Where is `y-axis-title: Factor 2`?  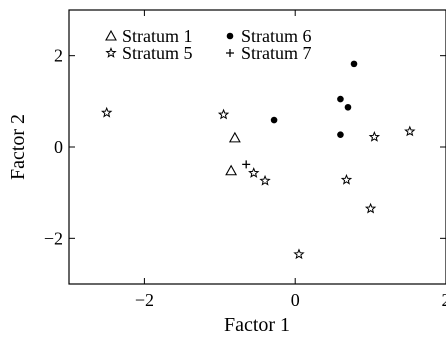
y-axis-title: Factor 2 is located at coordinates (18, 147).